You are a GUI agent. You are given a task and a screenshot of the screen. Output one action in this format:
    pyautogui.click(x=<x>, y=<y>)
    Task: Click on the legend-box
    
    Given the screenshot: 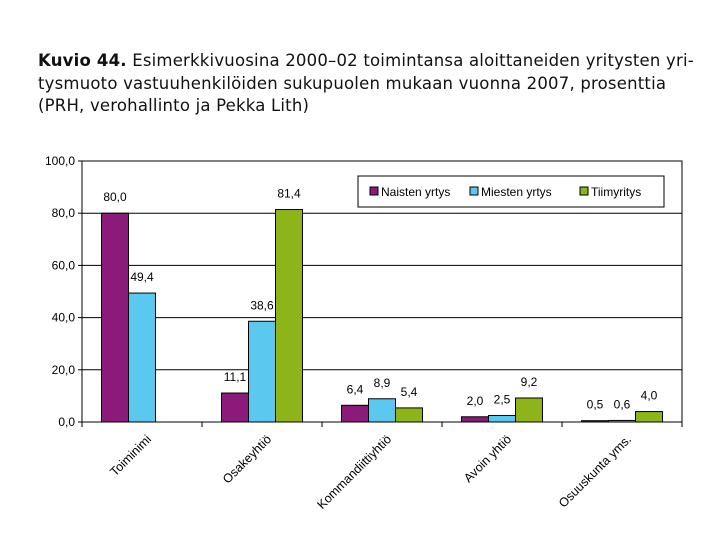 What is the action you would take?
    pyautogui.click(x=511, y=191)
    